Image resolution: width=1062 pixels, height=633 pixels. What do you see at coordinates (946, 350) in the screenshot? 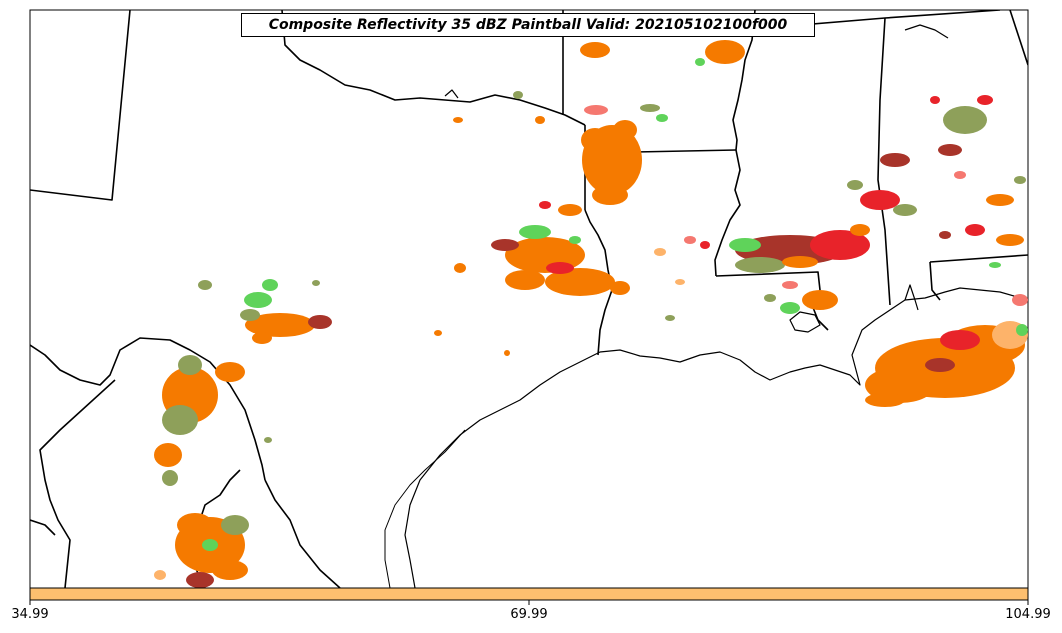
I see `blob-gulf` at bounding box center [946, 350].